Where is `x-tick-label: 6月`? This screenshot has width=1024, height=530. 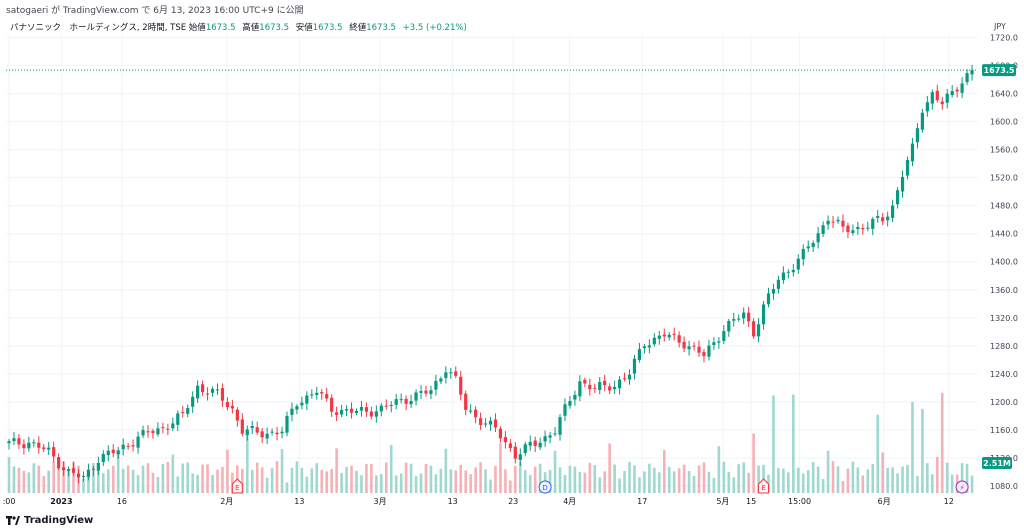 x-tick-label: 6月 is located at coordinates (884, 501).